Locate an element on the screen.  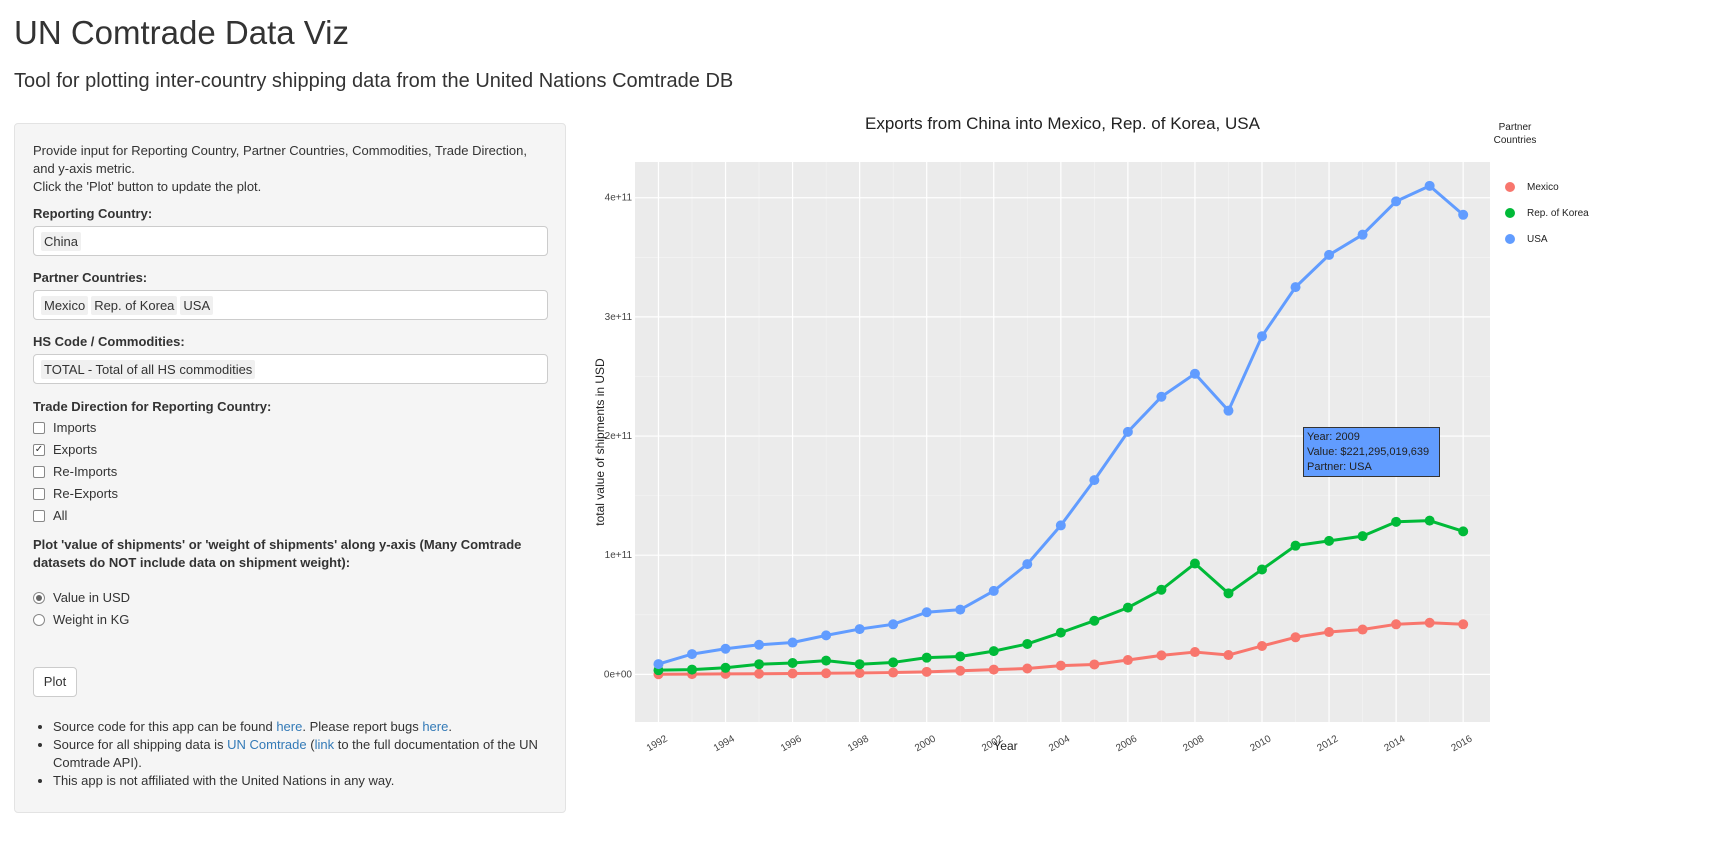
legend-entry: Mexico is located at coordinates (1543, 187).